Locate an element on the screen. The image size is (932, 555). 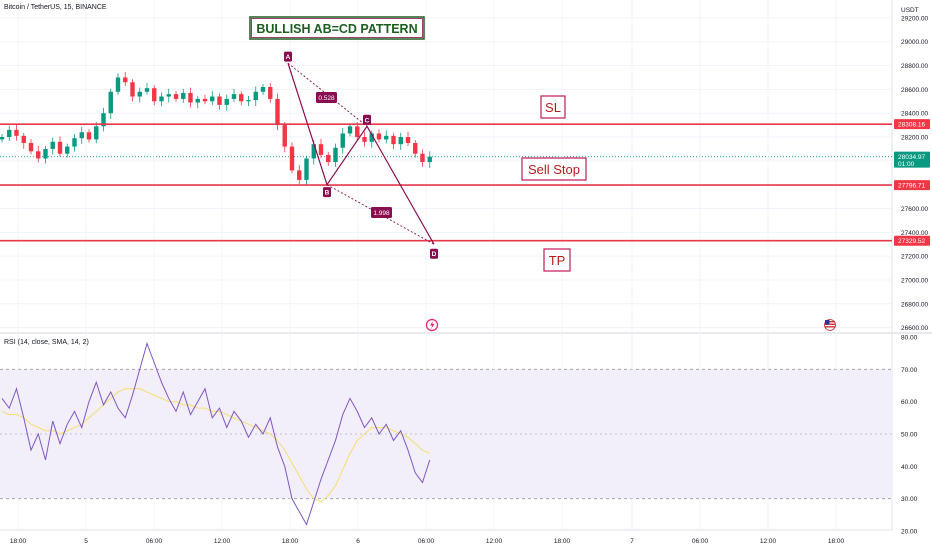
price-tick-label: 27400.00 is located at coordinates (914, 233).